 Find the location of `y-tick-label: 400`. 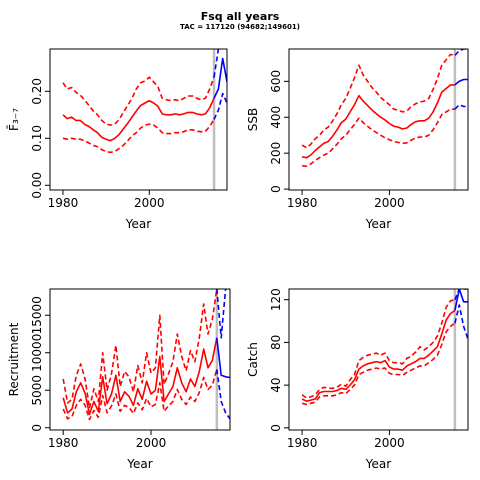

y-tick-label: 400 is located at coordinates (276, 117).